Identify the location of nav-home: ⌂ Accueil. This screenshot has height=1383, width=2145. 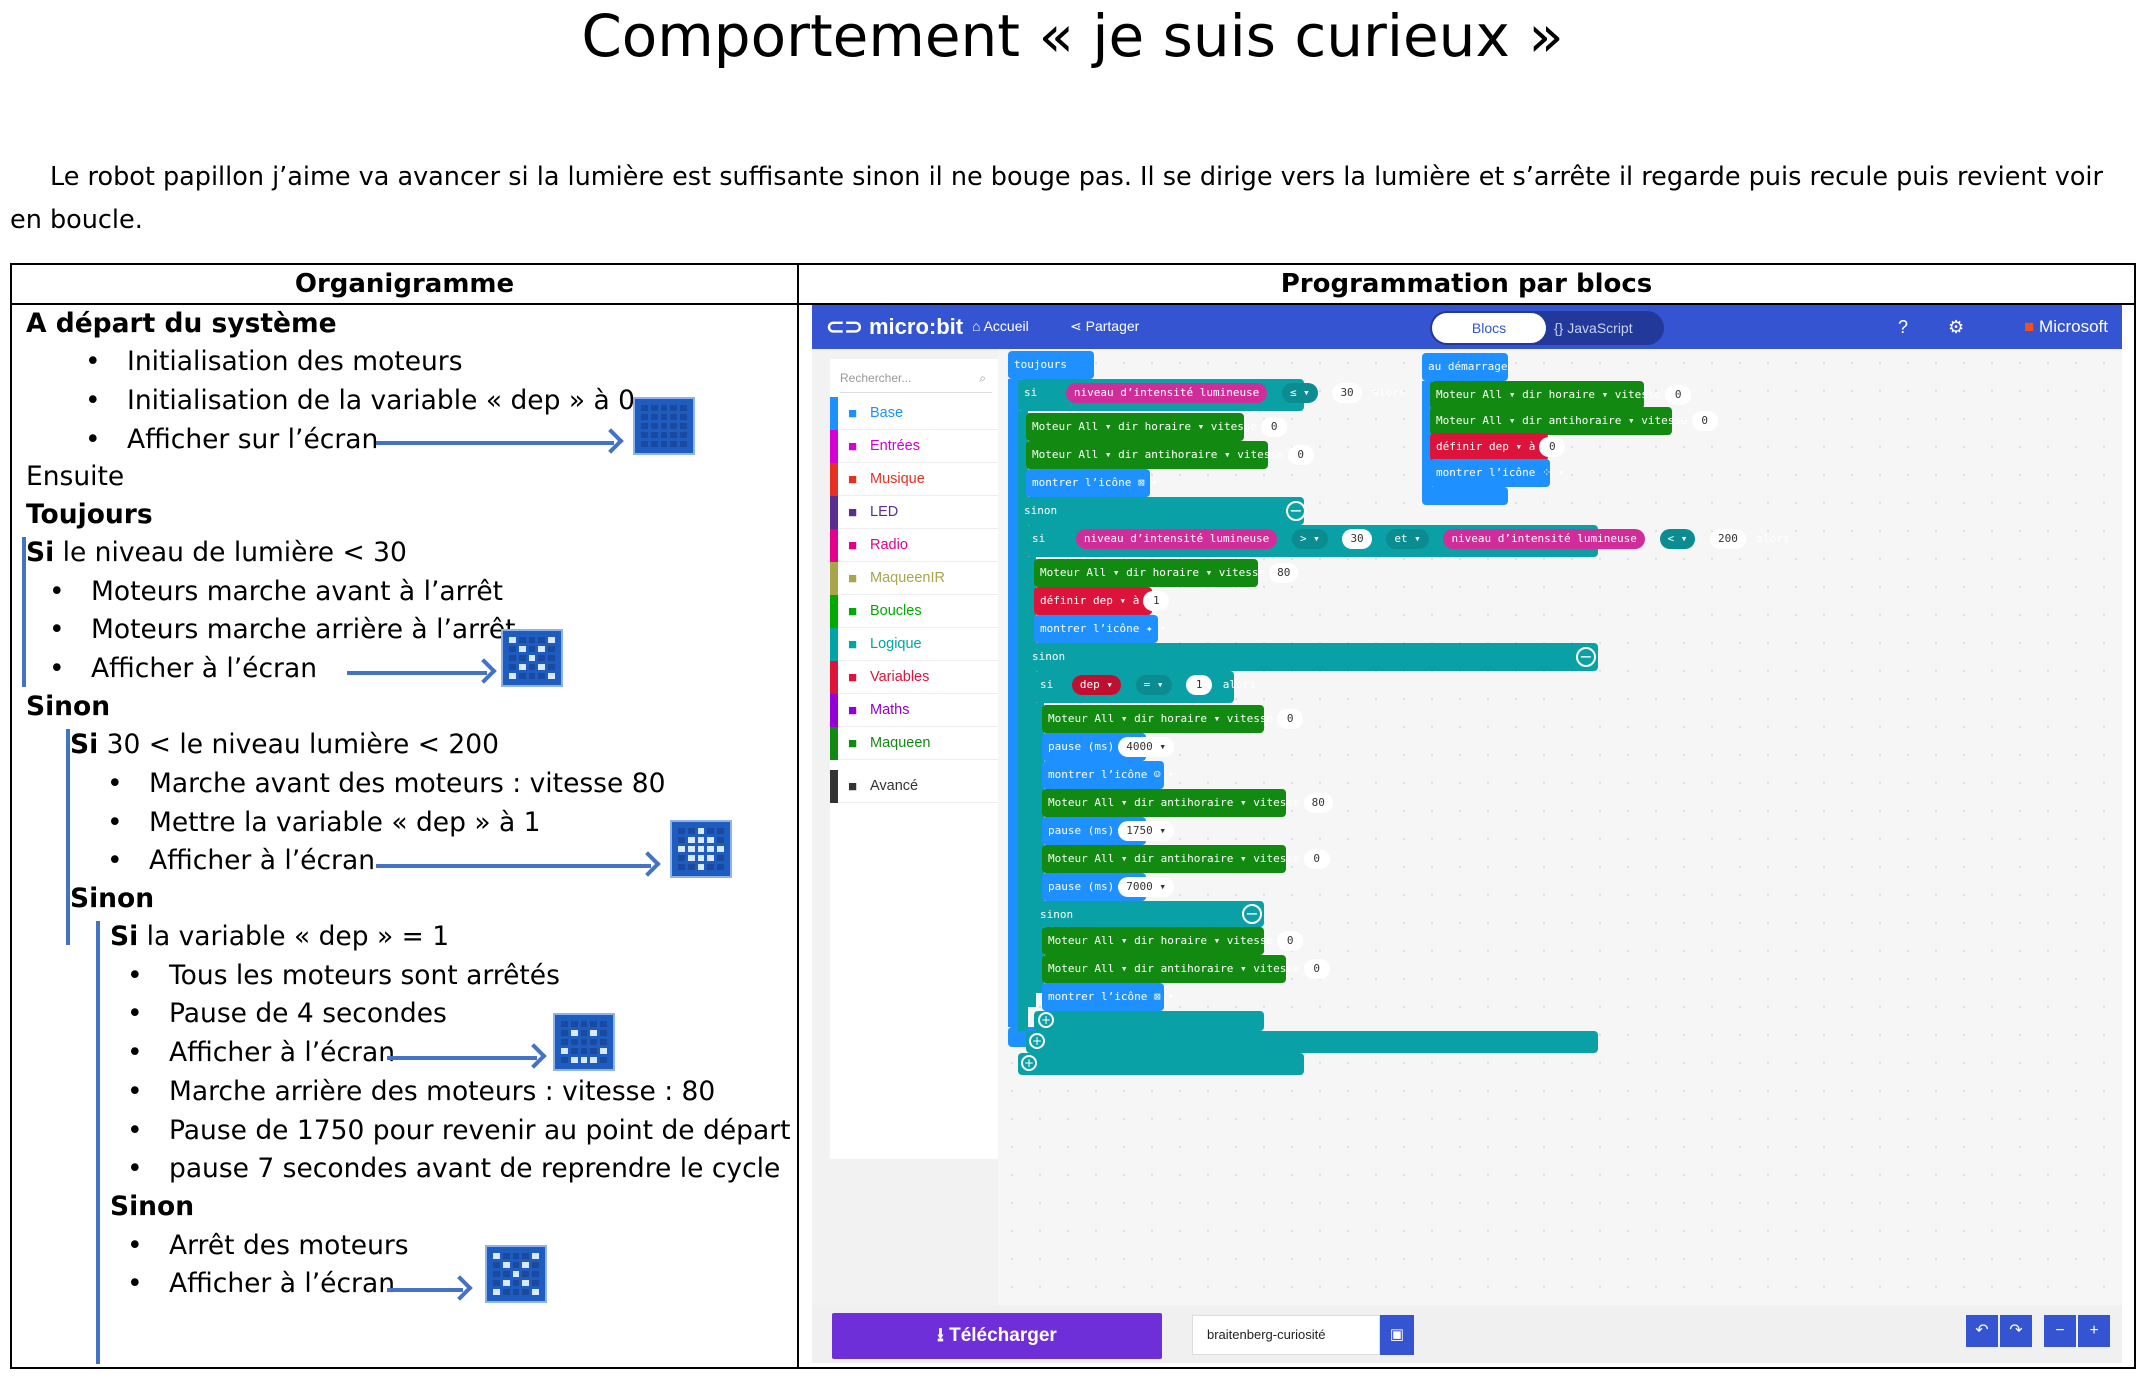
(1000, 326).